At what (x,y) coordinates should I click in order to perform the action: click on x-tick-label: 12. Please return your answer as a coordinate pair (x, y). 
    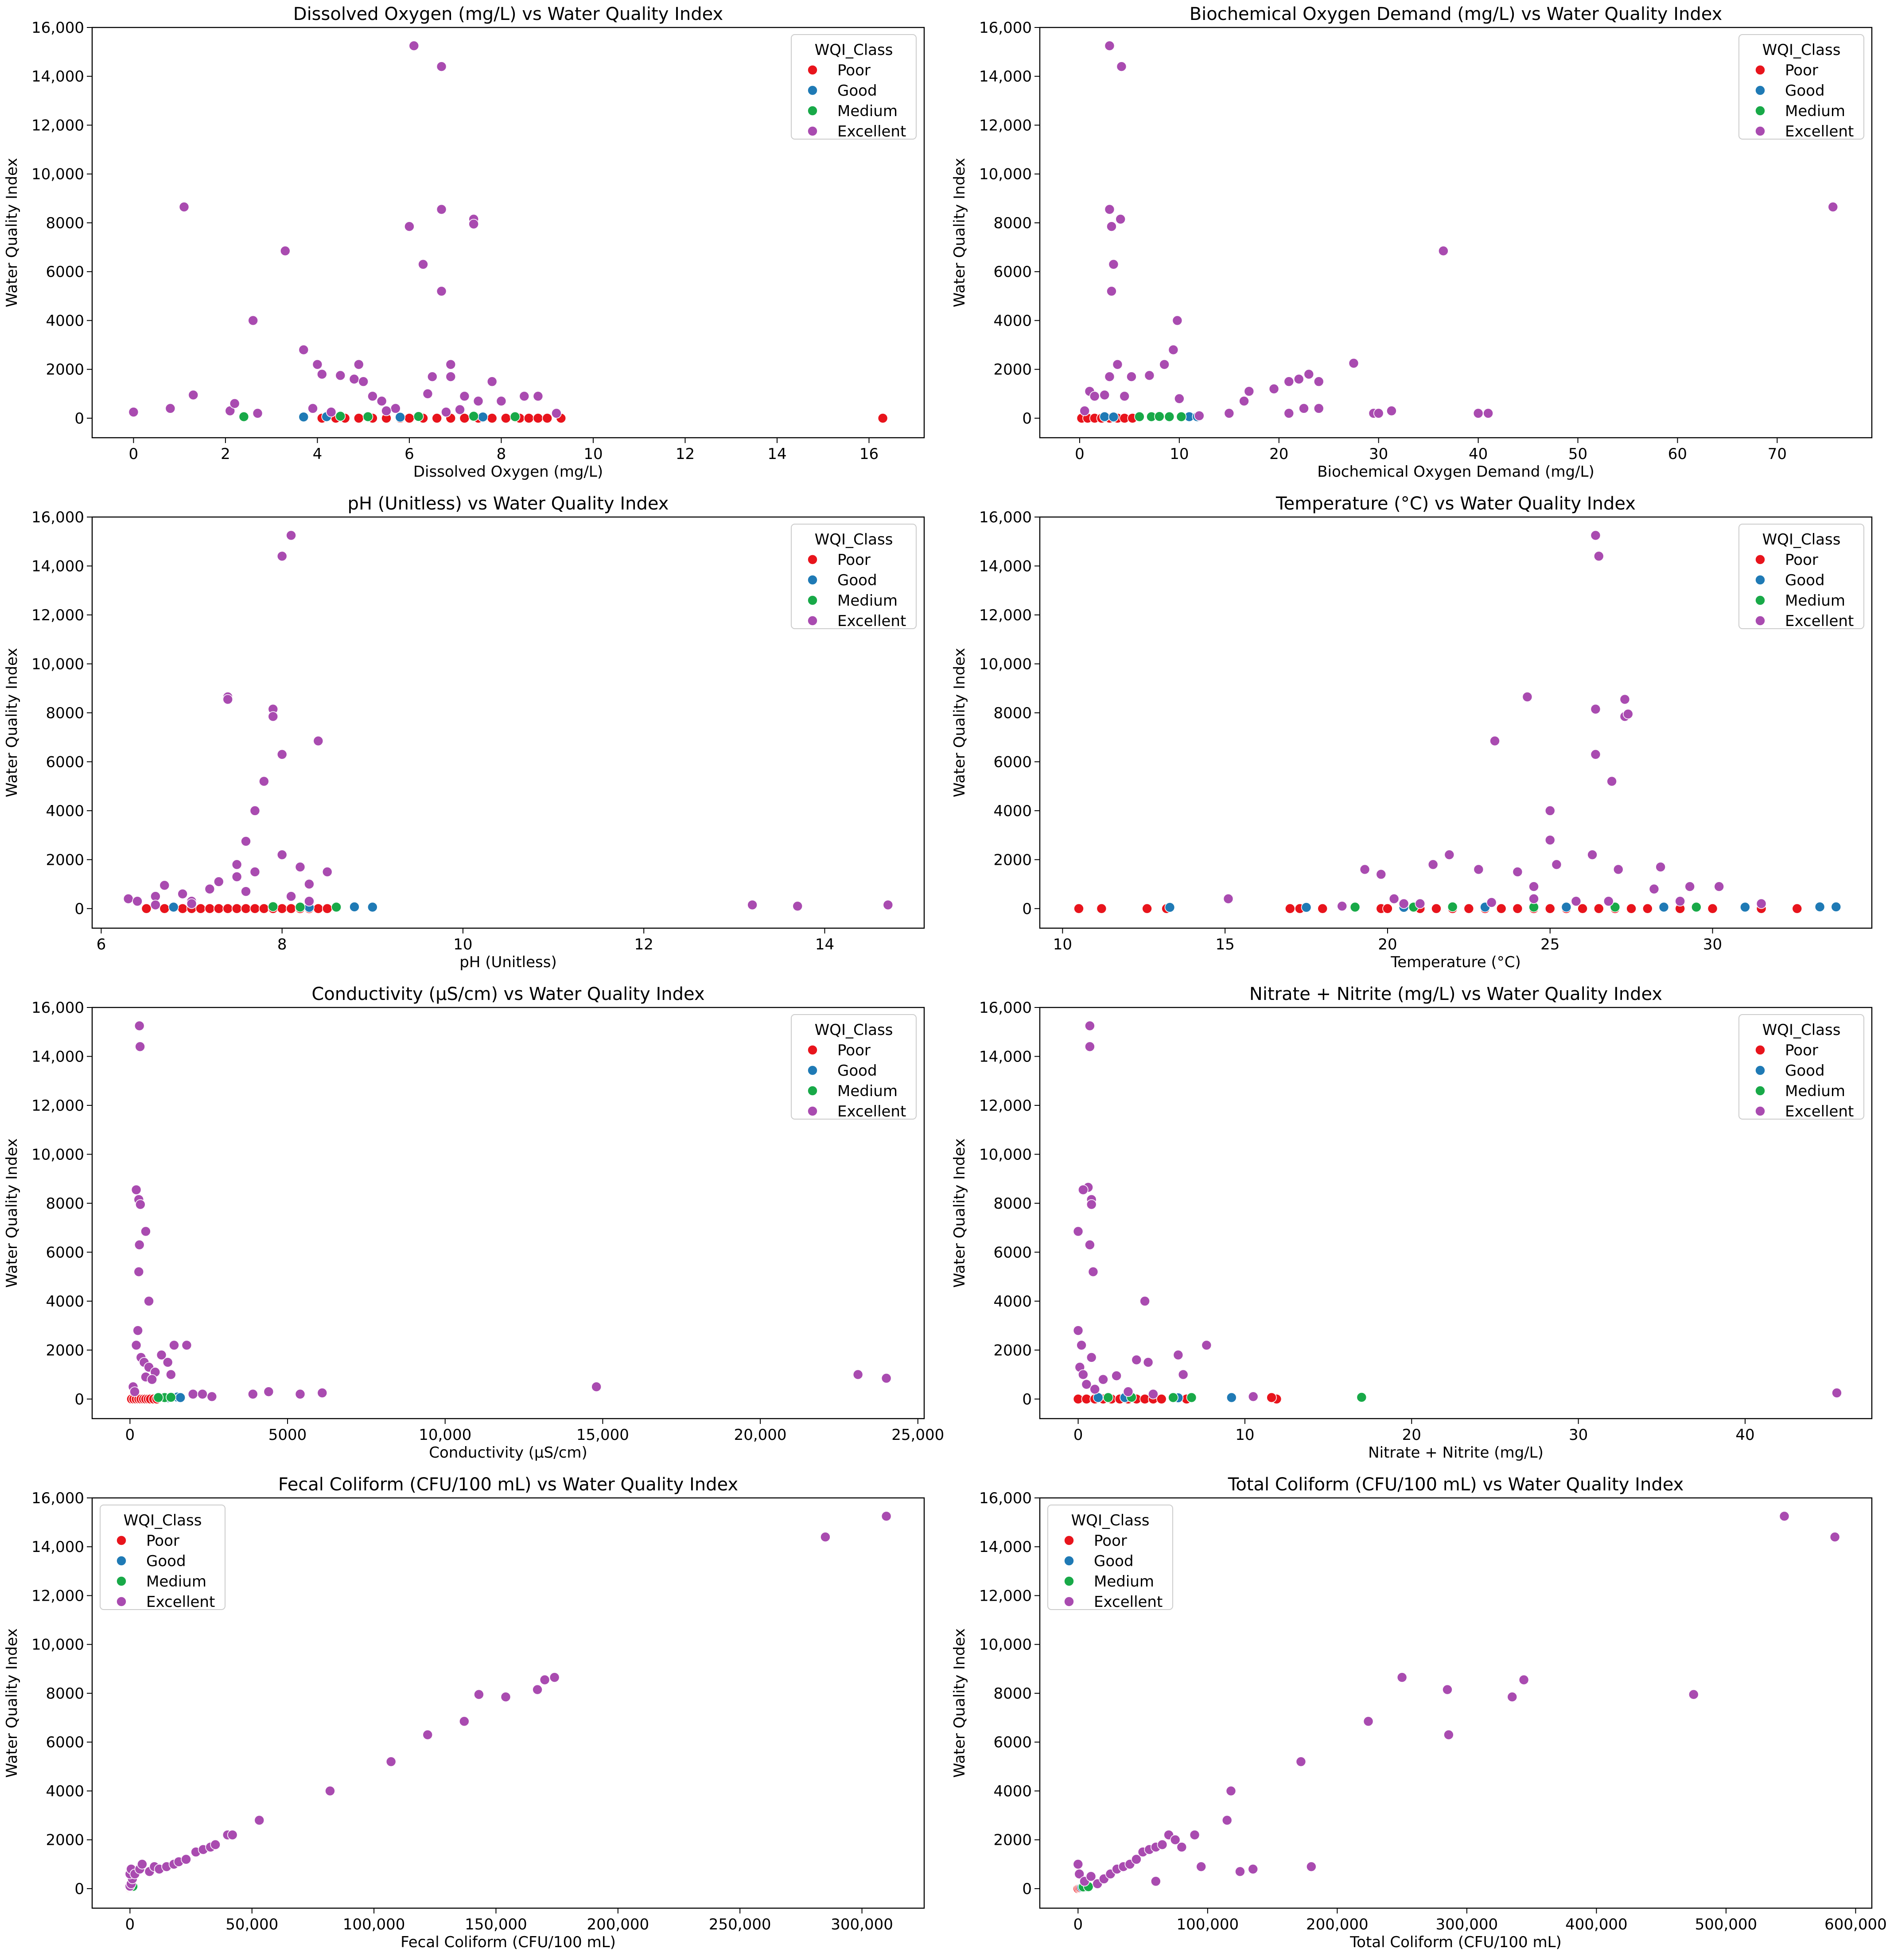
    Looking at the image, I should click on (685, 454).